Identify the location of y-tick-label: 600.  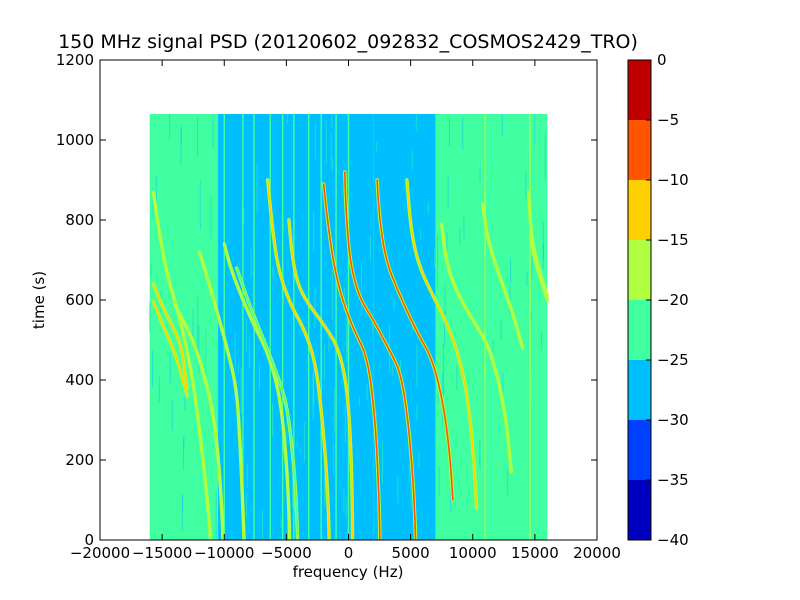
(79, 300).